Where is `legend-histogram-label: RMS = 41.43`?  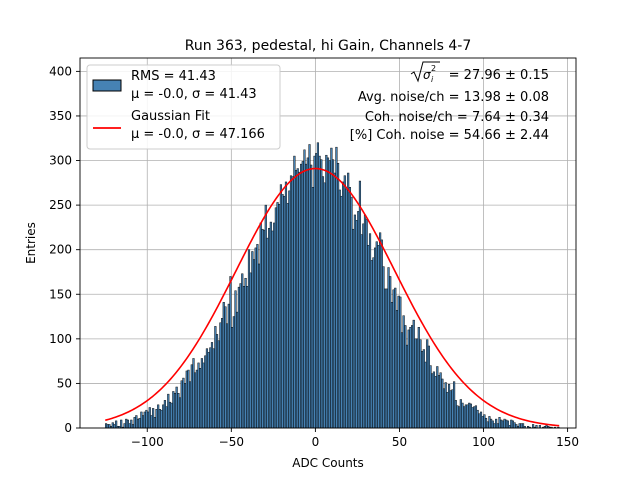 legend-histogram-label: RMS = 41.43 is located at coordinates (173, 76).